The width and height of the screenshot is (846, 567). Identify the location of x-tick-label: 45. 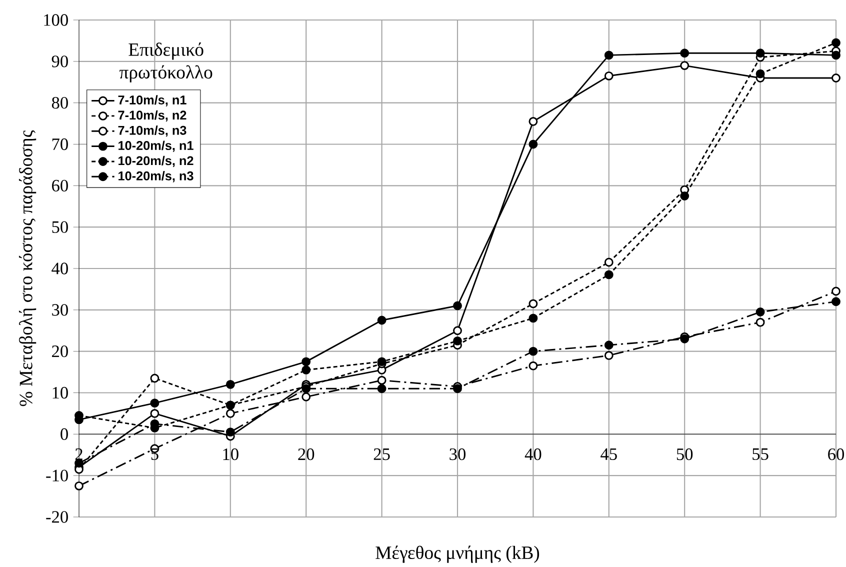
(608, 454).